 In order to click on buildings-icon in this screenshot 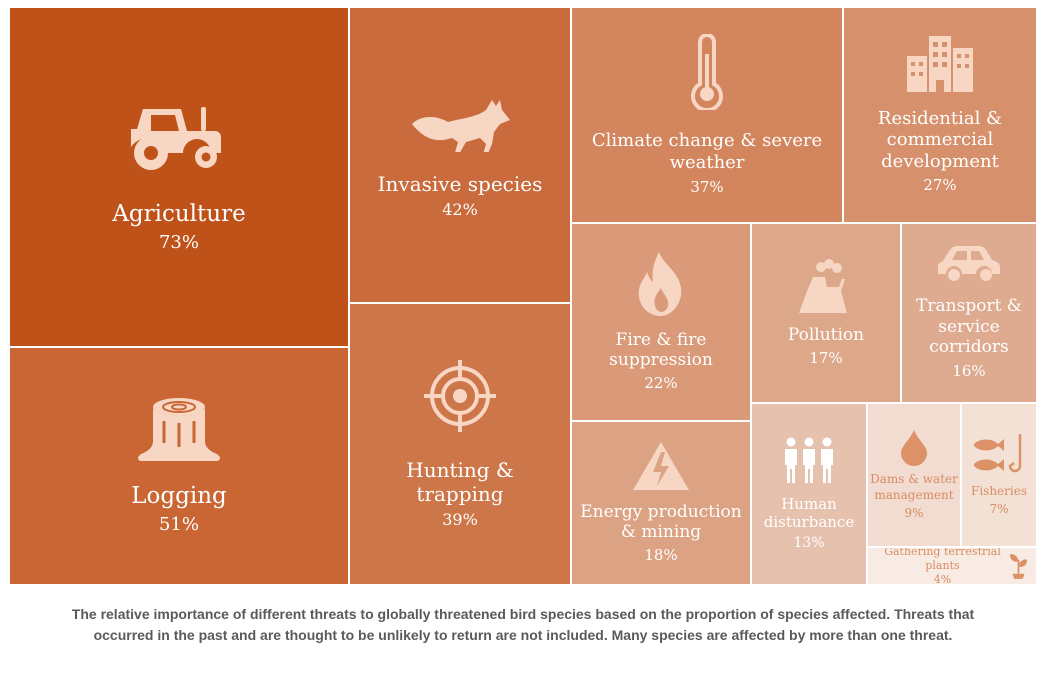, I will do `click(940, 63)`.